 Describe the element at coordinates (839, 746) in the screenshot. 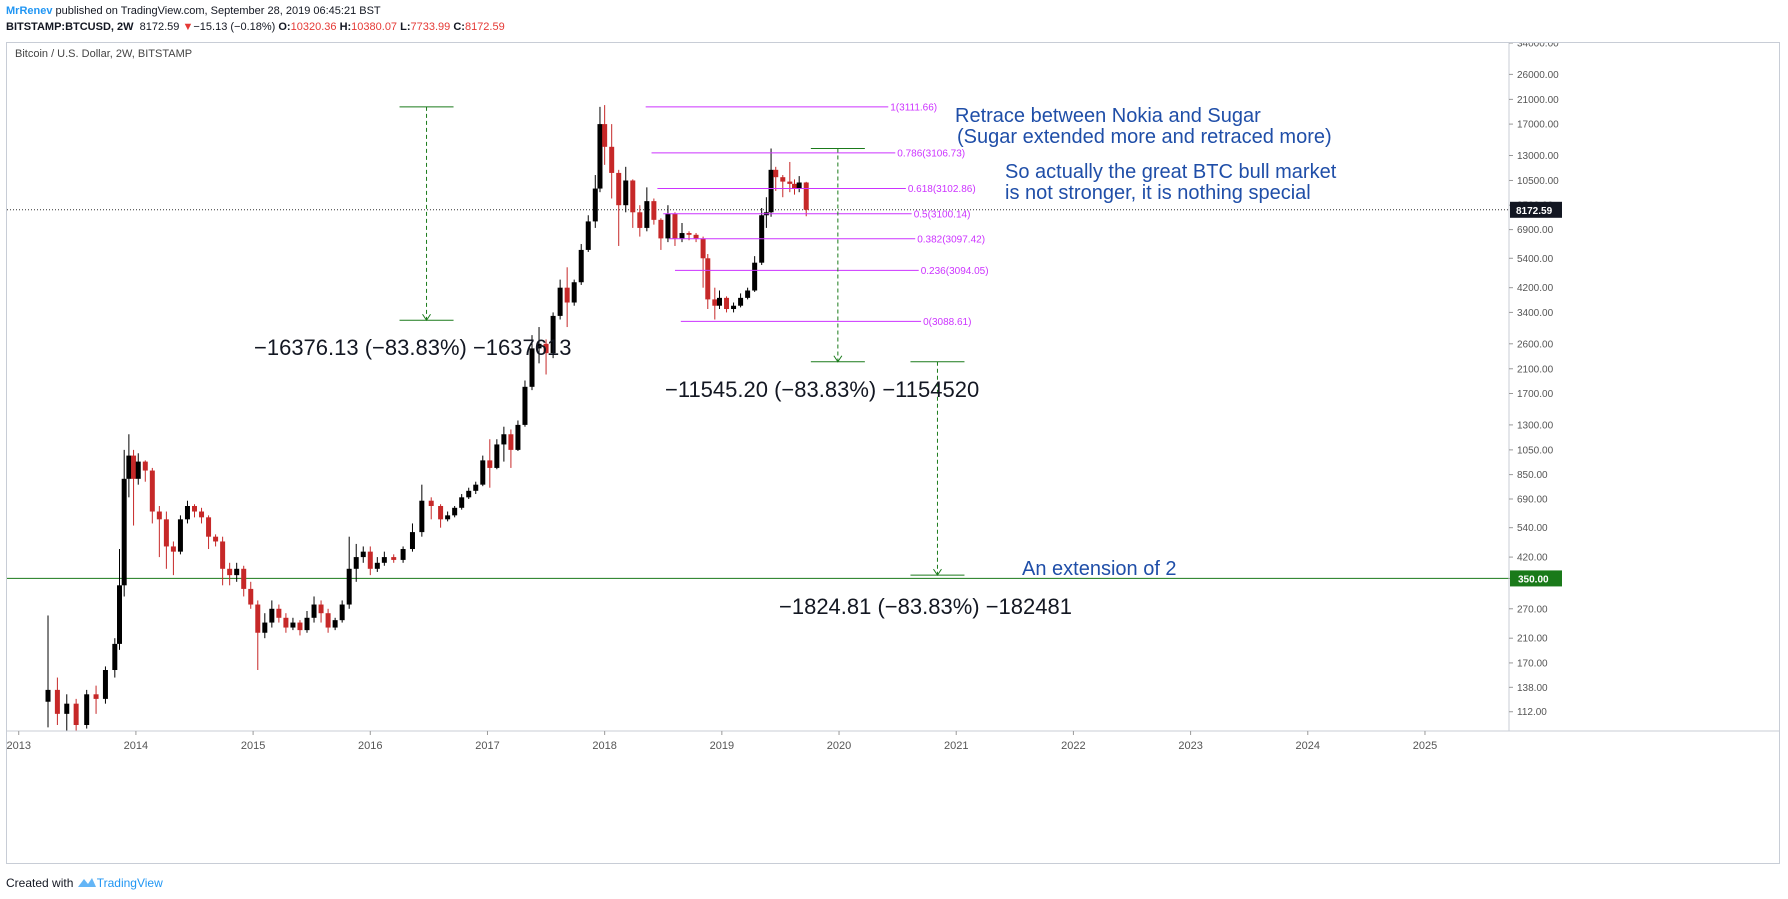

I see `x-tick-label: 2020` at that location.